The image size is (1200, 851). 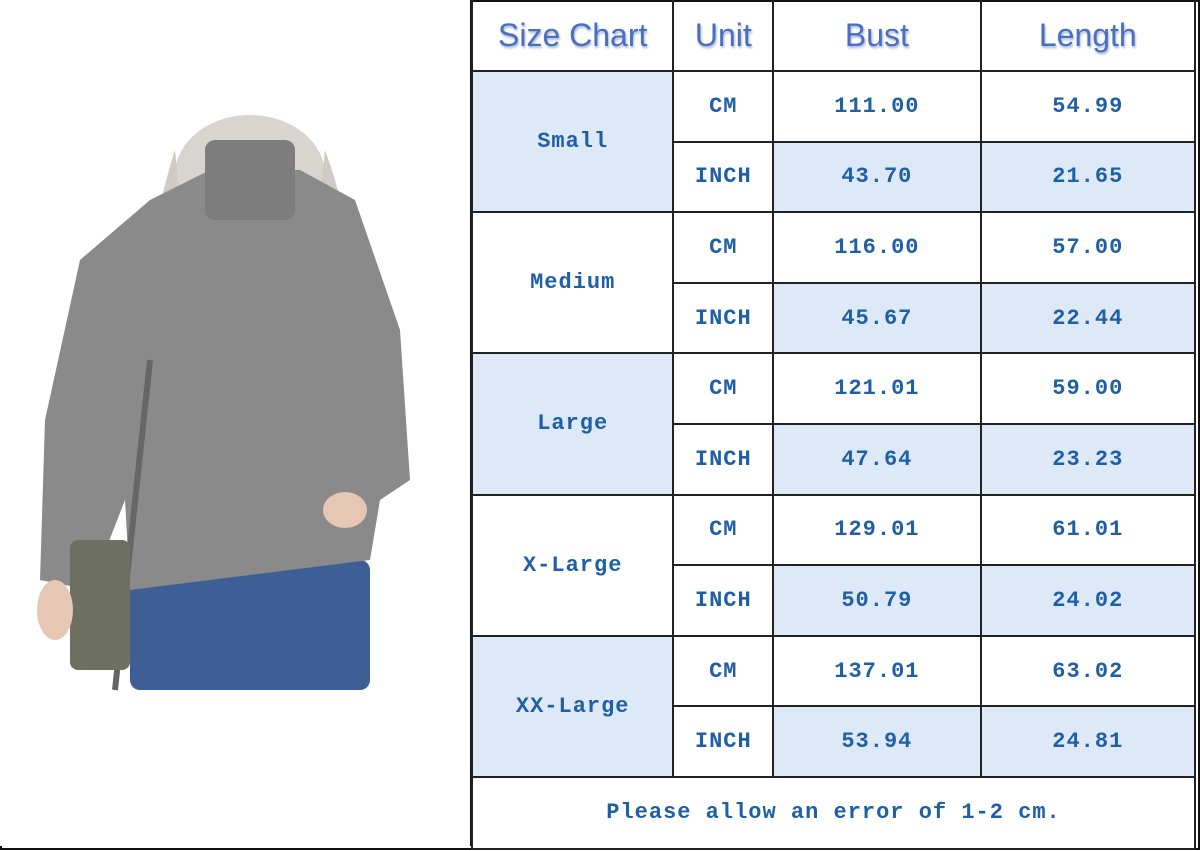 I want to click on table-row-inch: INCH 43.70 21.65, so click(x=834, y=177).